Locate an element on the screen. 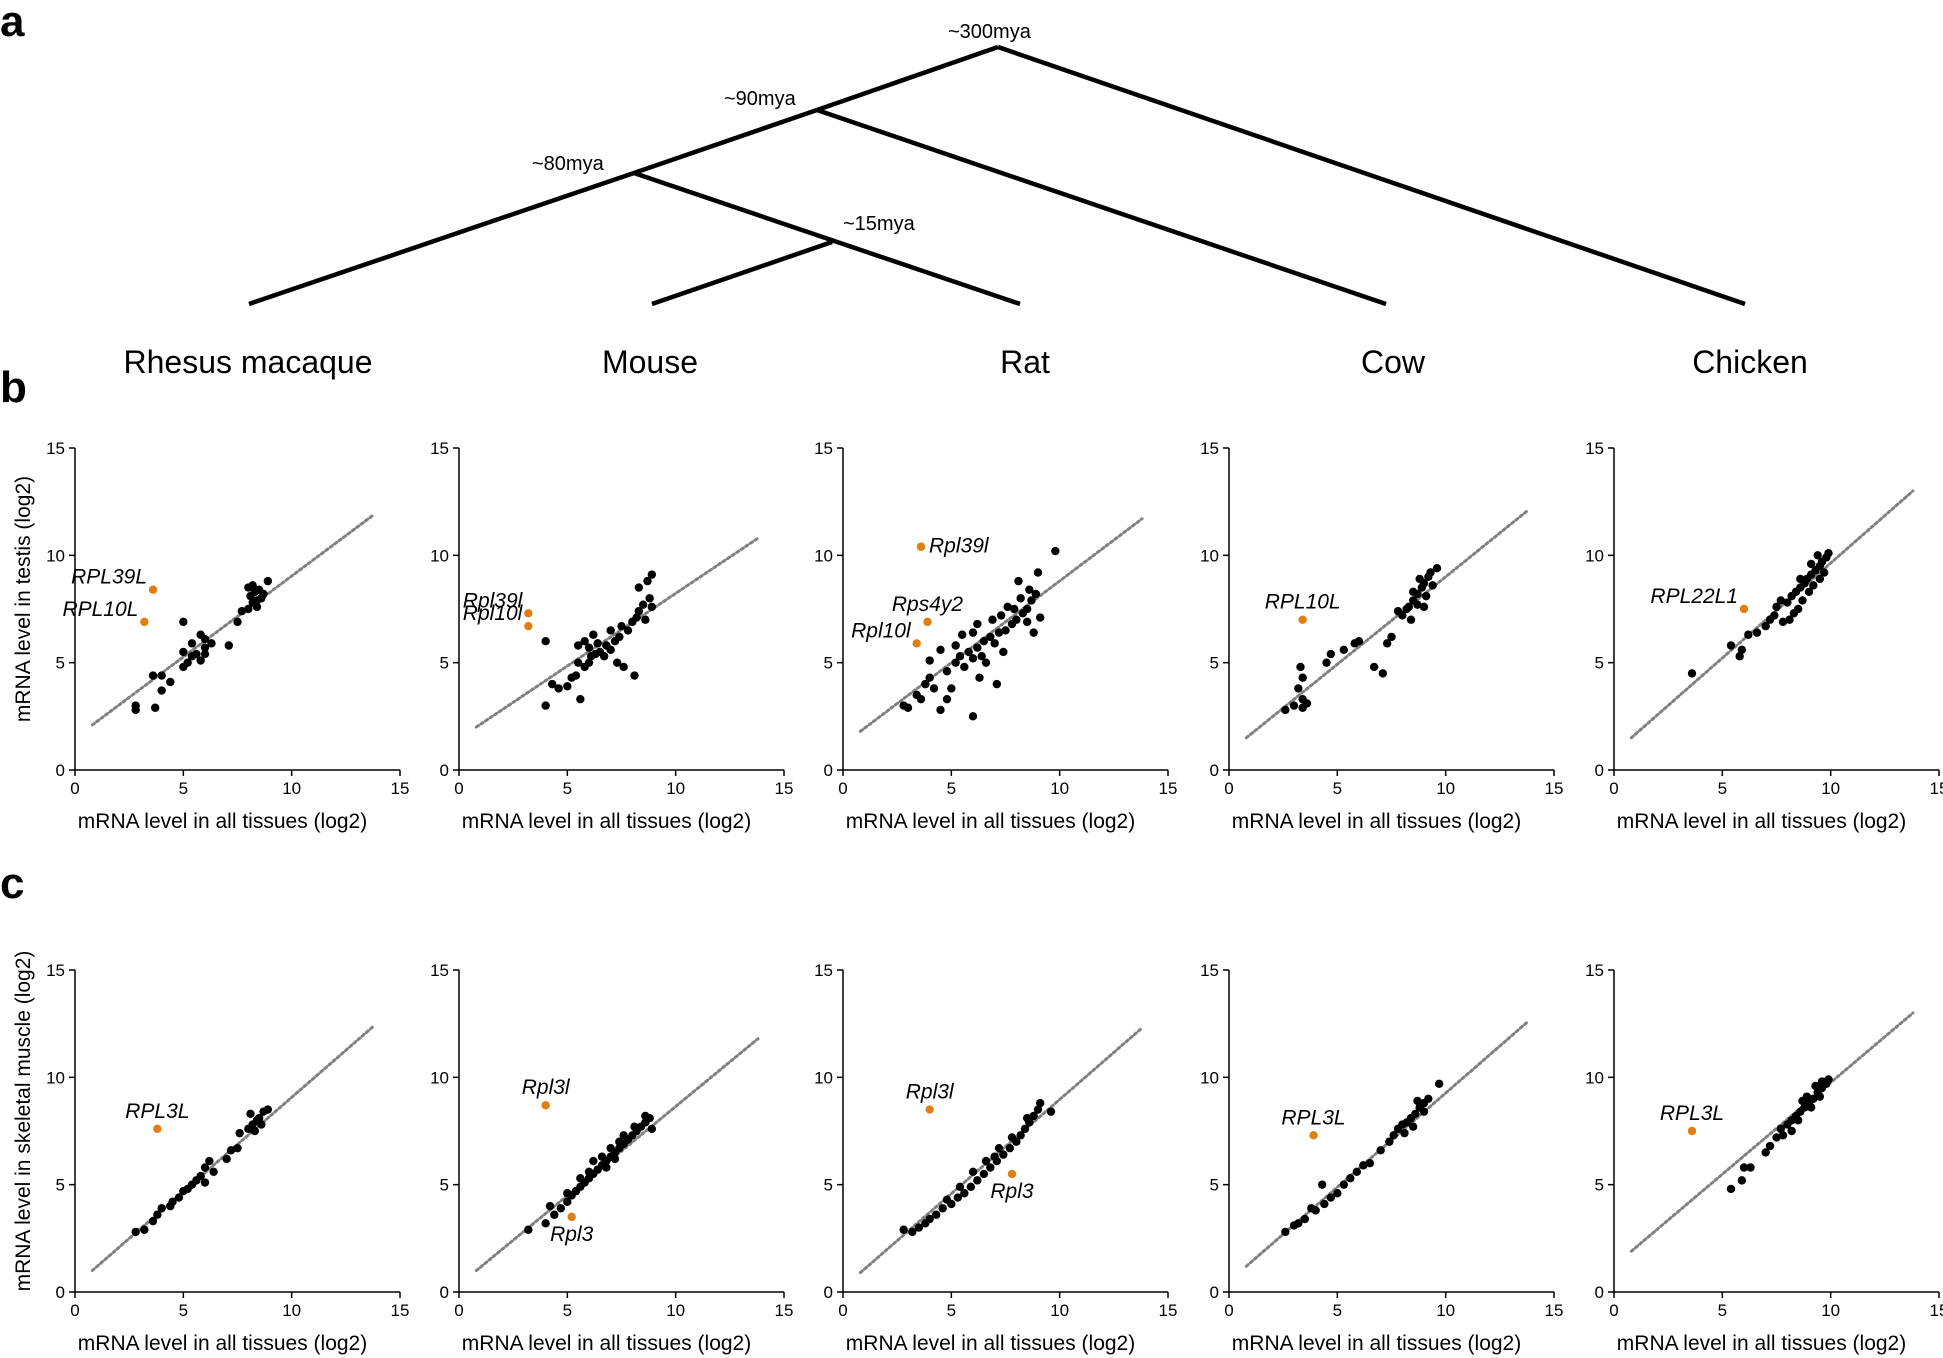  panel-label-c: c is located at coordinates (12, 883).